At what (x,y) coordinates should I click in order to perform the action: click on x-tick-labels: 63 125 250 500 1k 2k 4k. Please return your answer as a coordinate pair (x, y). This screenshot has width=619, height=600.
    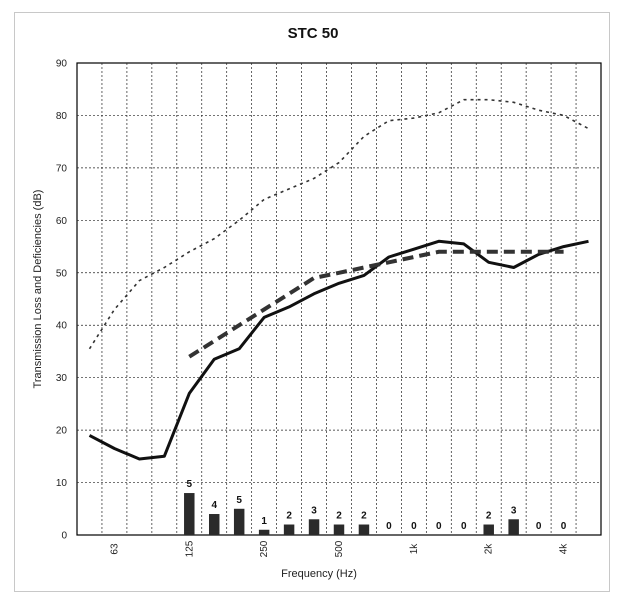
    Looking at the image, I should click on (339, 548).